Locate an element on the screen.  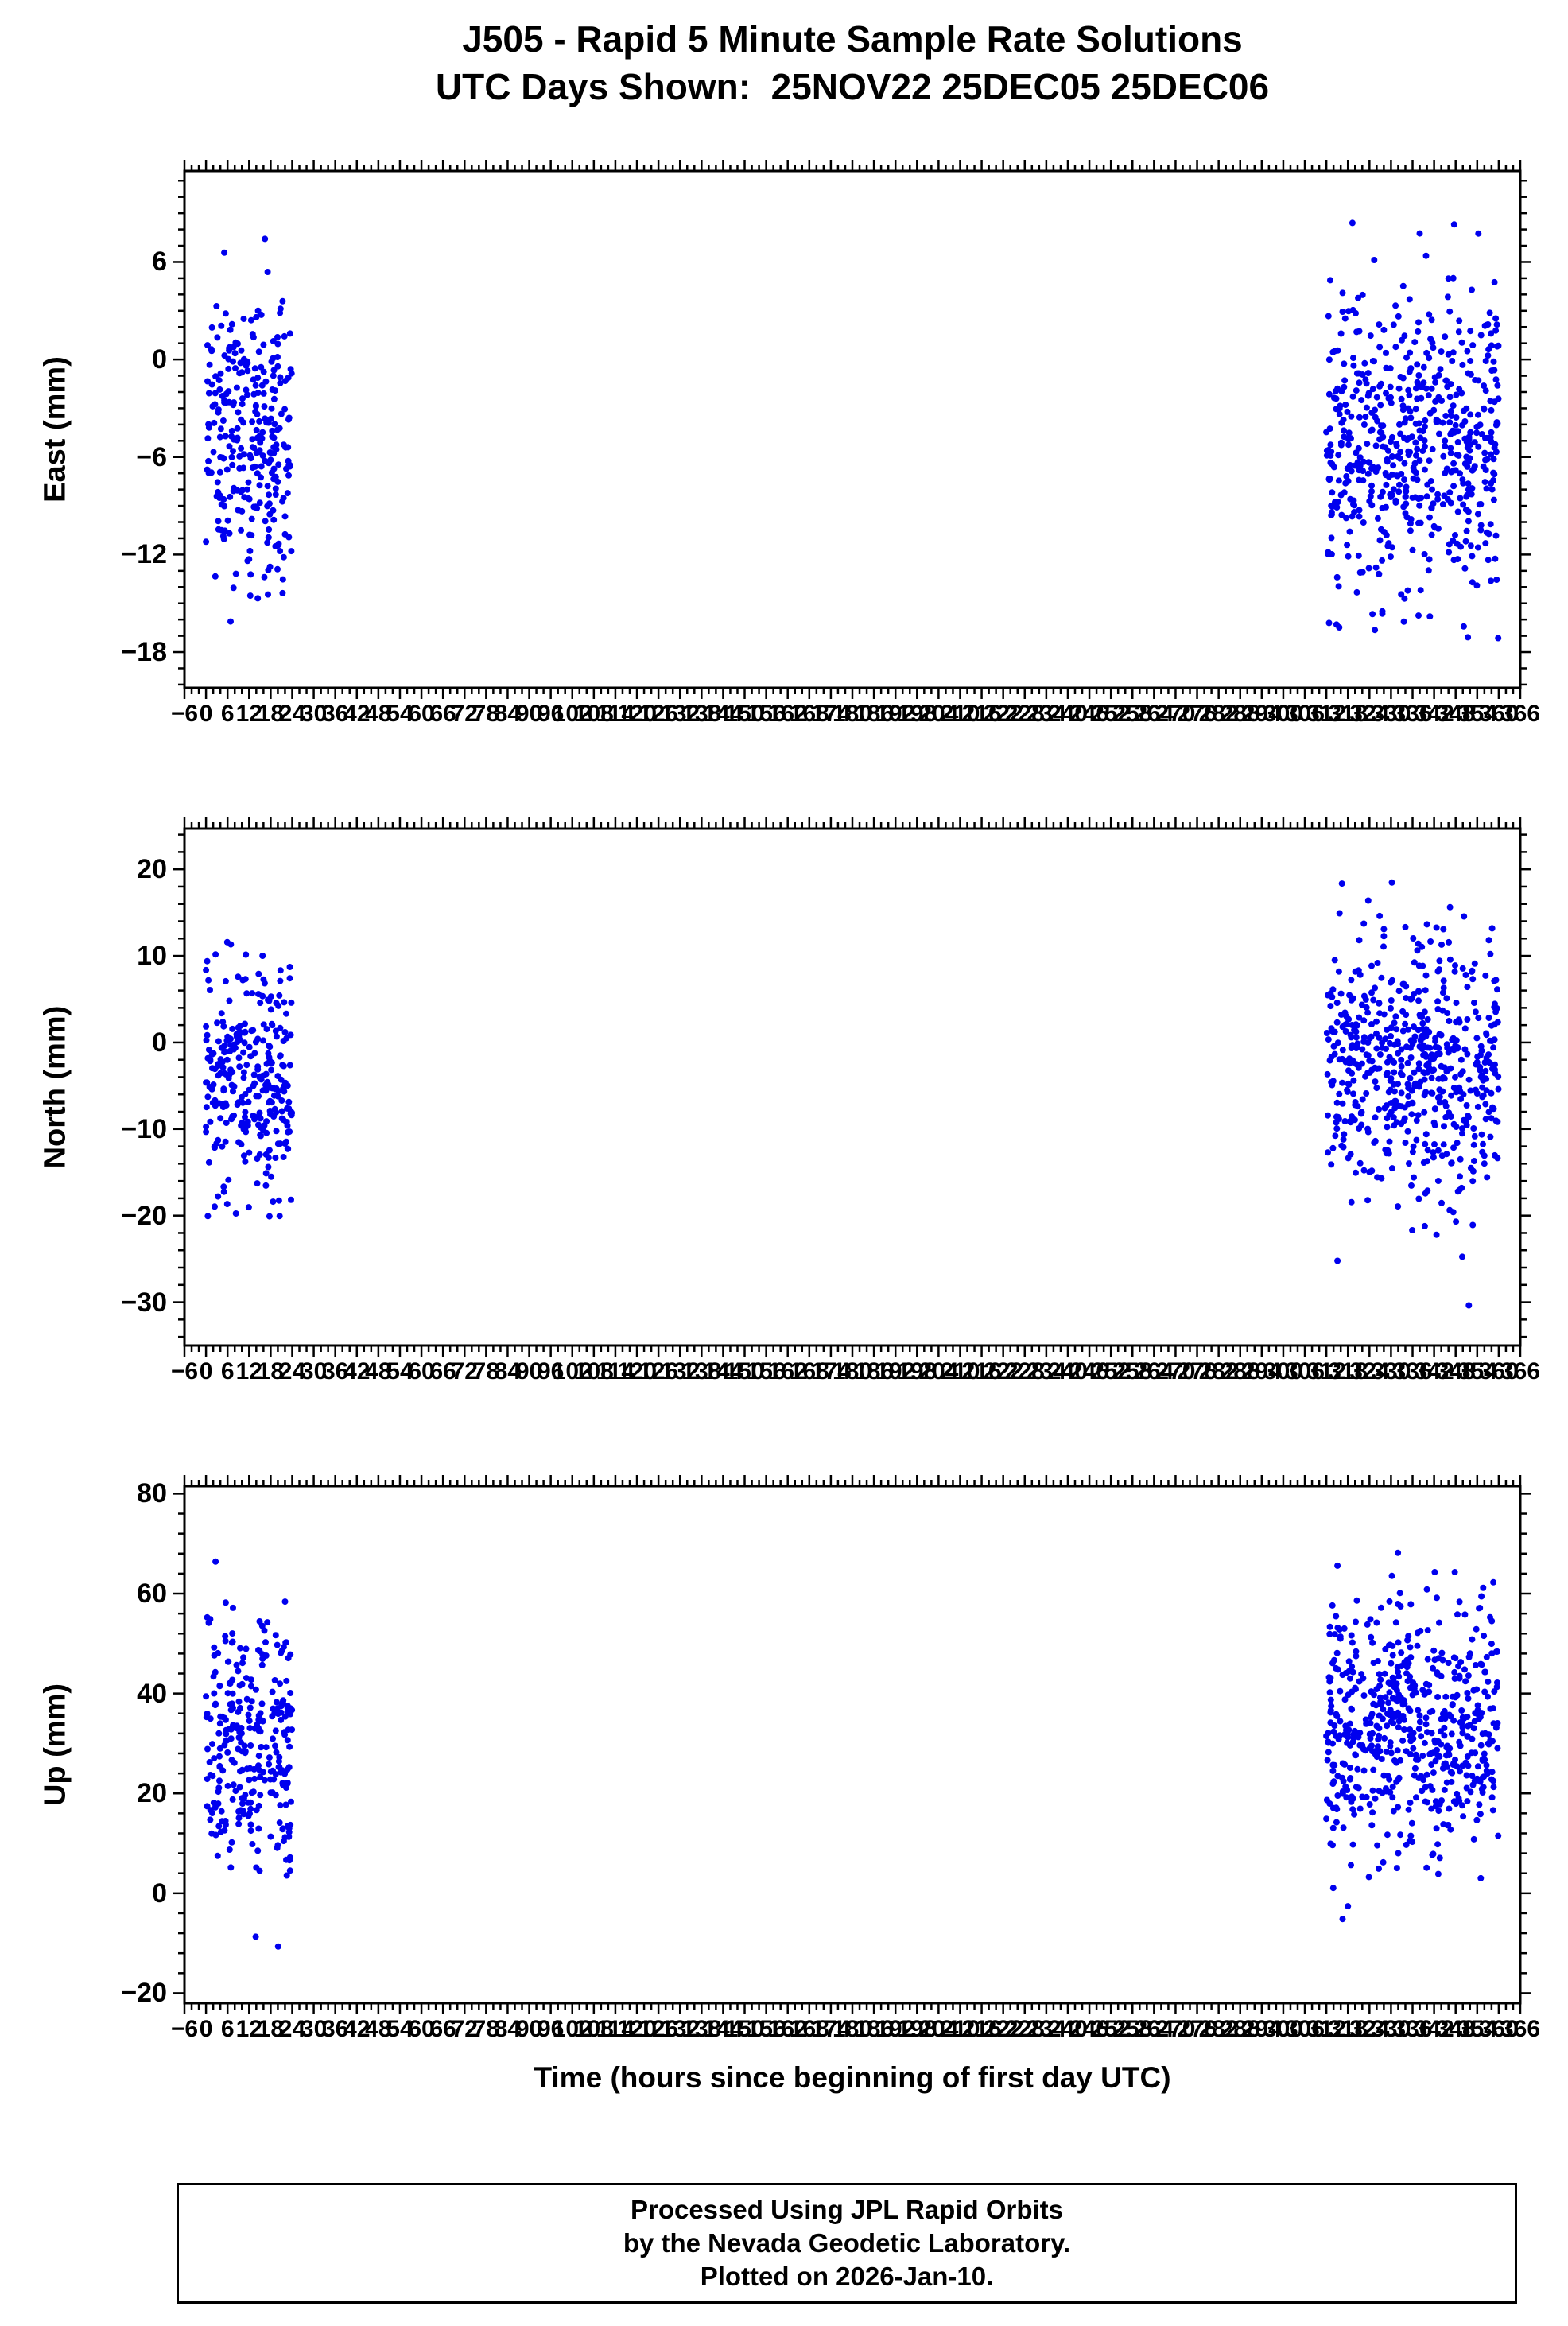
x-tick-label: 132 is located at coordinates (680, 714).